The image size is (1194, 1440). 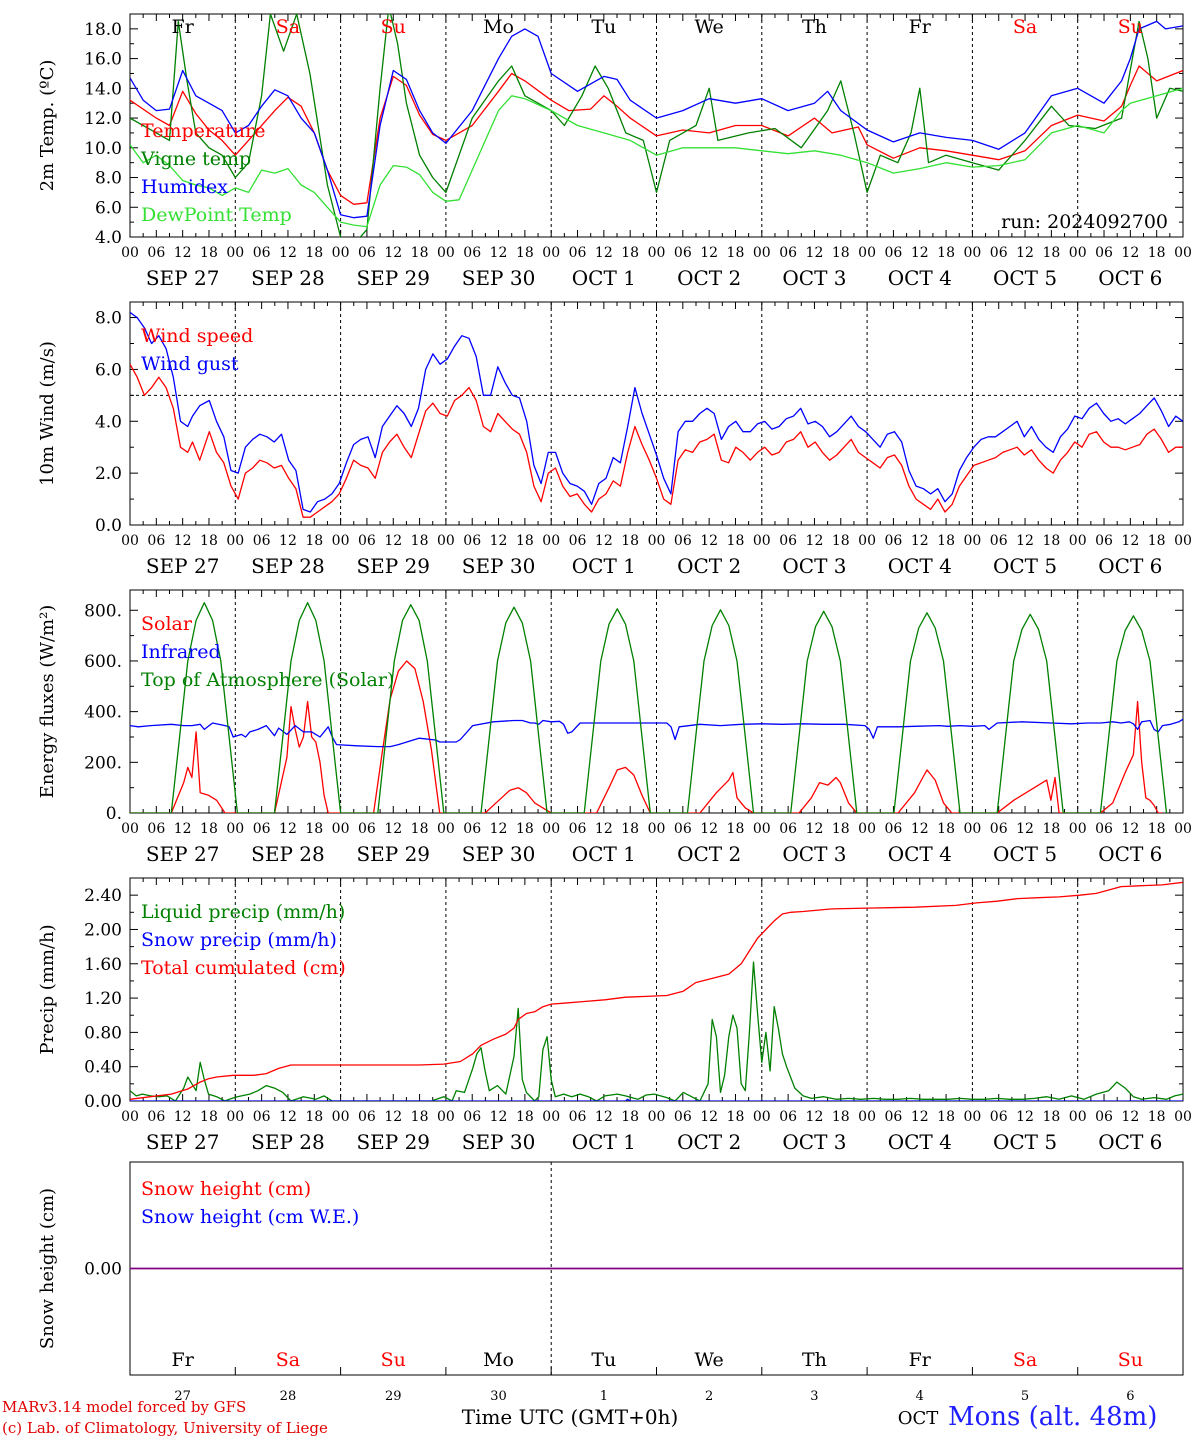 I want to click on y-tick-label: 14.0, so click(x=103, y=89).